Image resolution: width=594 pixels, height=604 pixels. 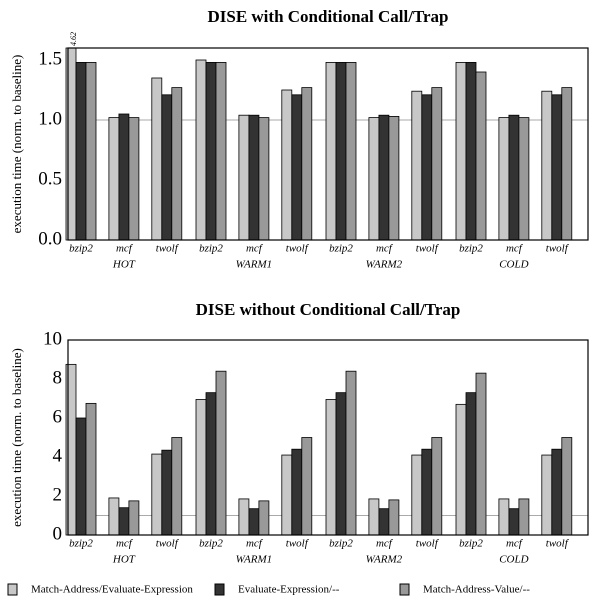 What do you see at coordinates (289, 590) in the screenshot?
I see `legend-label: Evaluate-Expression/--` at bounding box center [289, 590].